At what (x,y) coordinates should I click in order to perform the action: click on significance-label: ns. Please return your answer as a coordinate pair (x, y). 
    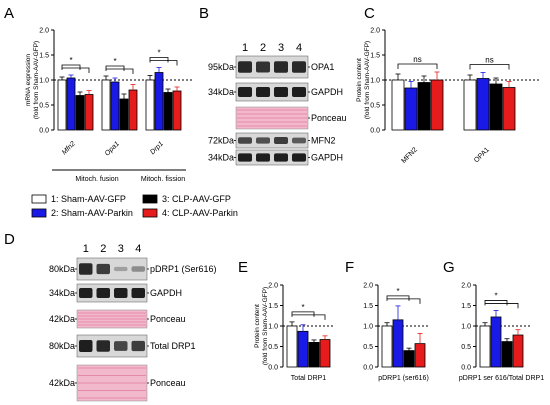
    Looking at the image, I should click on (417, 59).